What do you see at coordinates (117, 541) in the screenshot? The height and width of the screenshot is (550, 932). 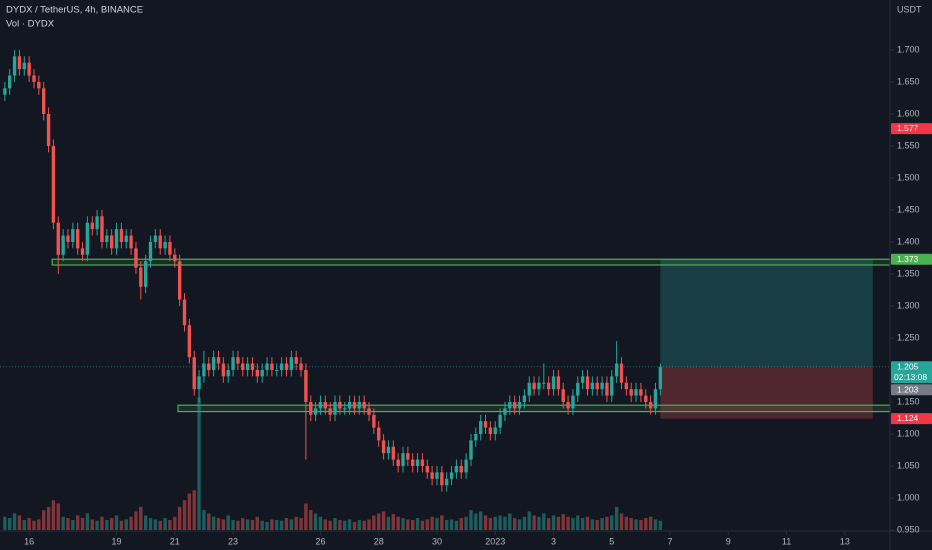 I see `x-tick-label: 19` at bounding box center [117, 541].